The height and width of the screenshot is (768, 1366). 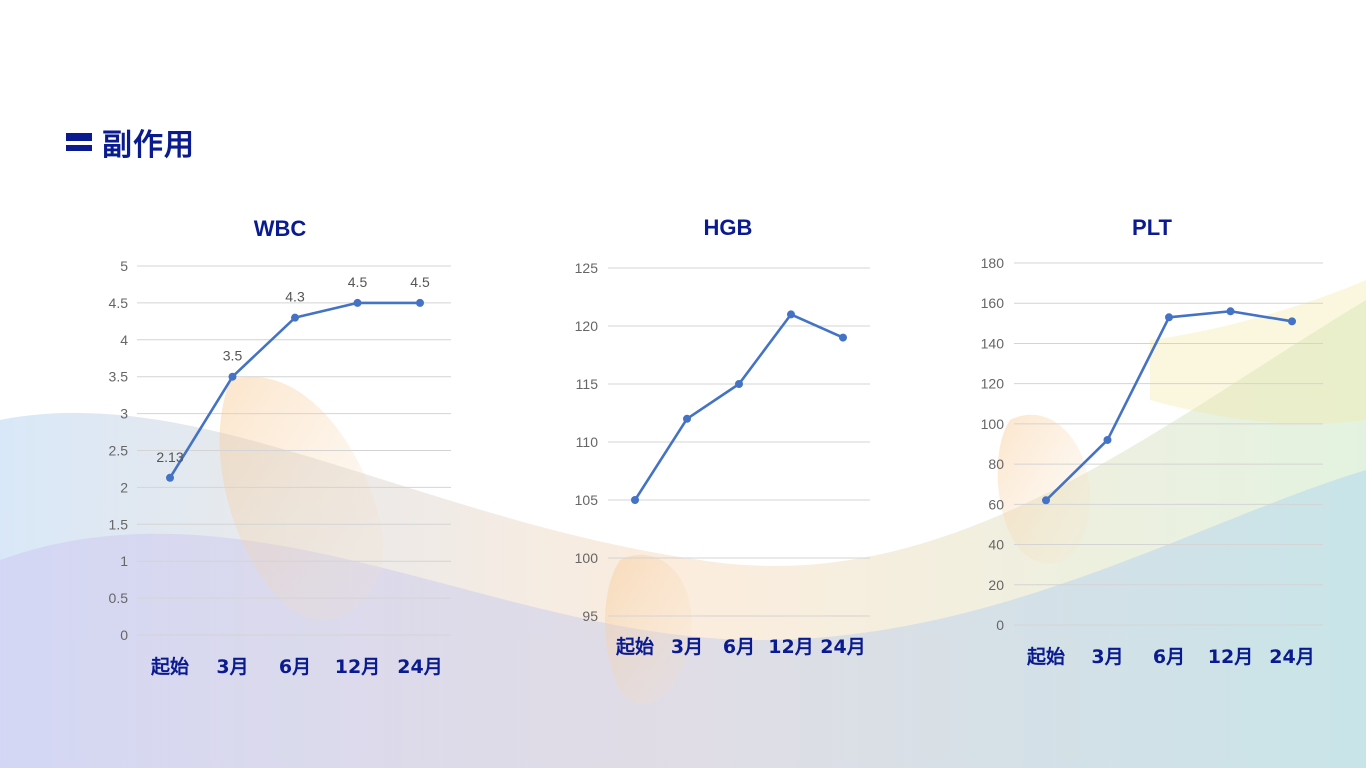 I want to click on plt-x-tick-label: 12月, so click(x=1230, y=657).